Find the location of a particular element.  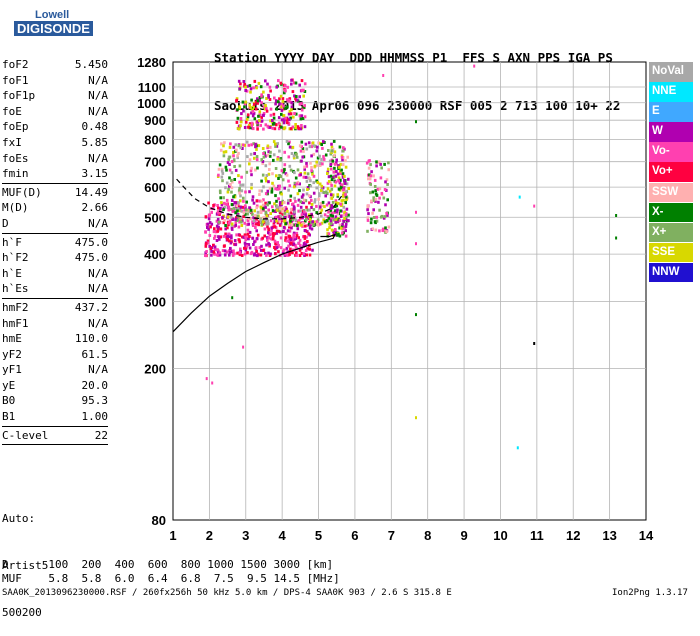

y-tick-label: 1000 is located at coordinates (151, 103).